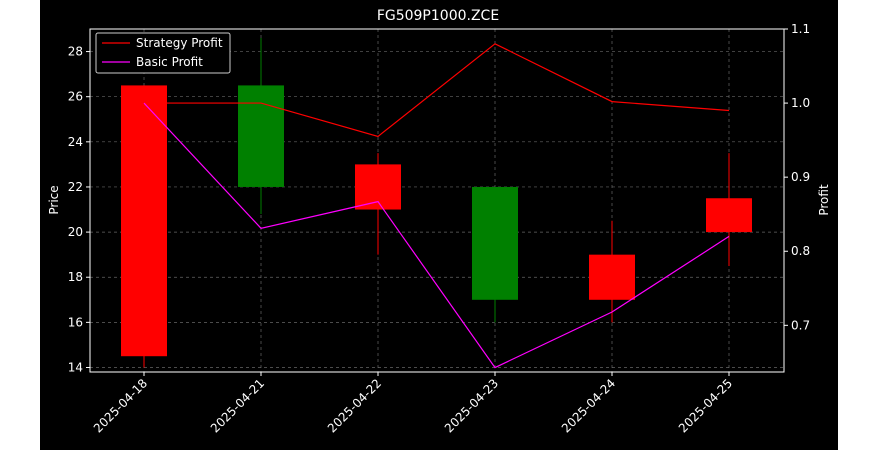  Describe the element at coordinates (824, 200) in the screenshot. I see `y-axis-label-right: Profit` at that location.